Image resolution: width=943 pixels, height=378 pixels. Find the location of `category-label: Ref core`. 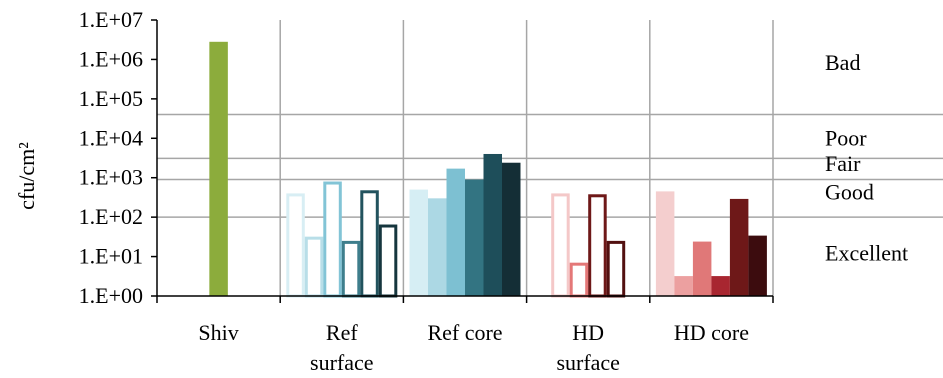

category-label: Ref core is located at coordinates (464, 332).